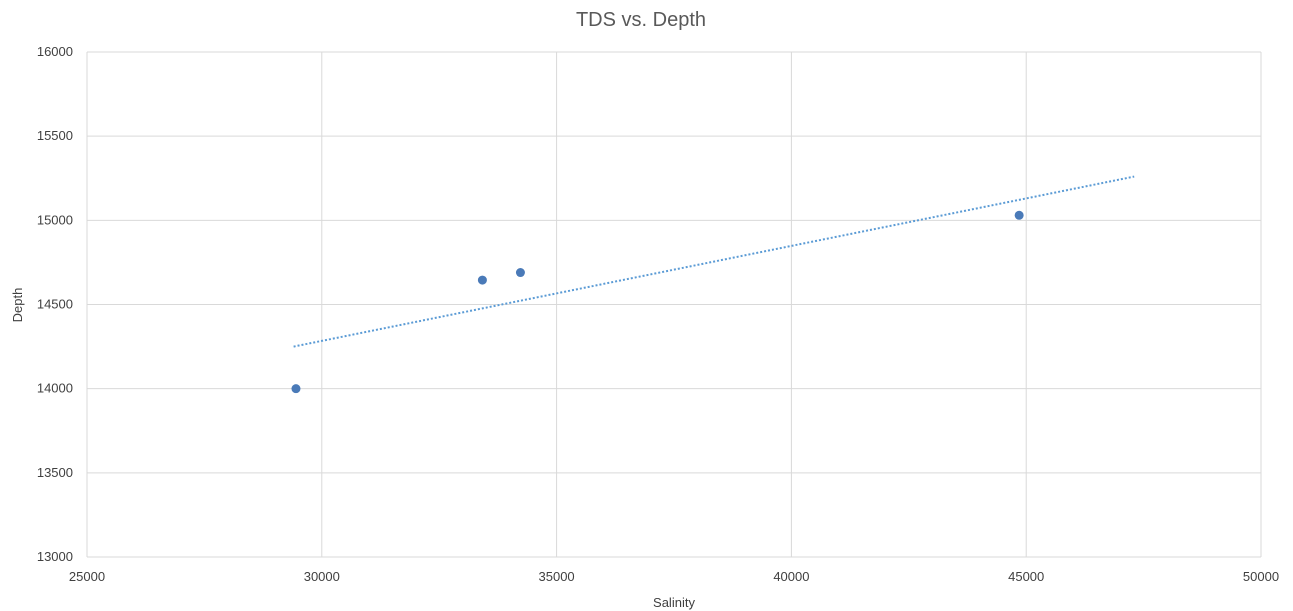  I want to click on x-tick-label: 50000, so click(1261, 576).